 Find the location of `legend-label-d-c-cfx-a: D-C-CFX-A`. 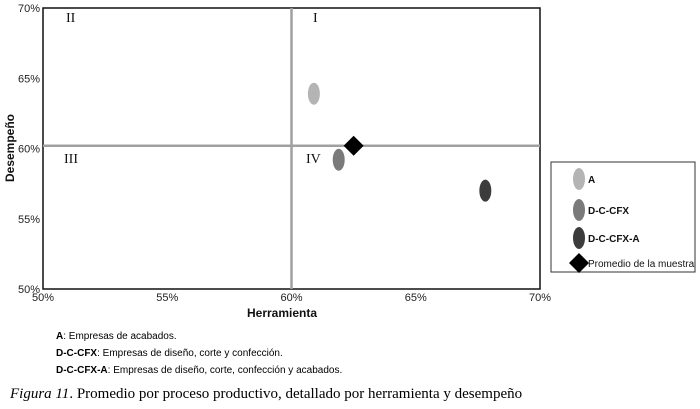

legend-label-d-c-cfx-a: D-C-CFX-A is located at coordinates (614, 239).